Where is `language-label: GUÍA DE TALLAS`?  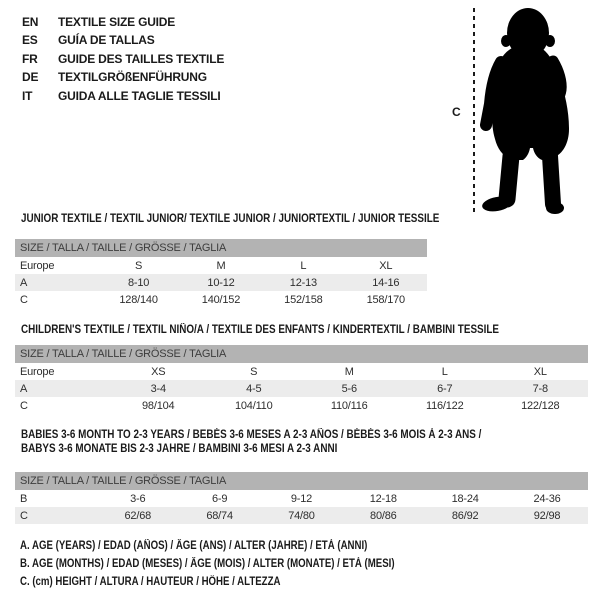 language-label: GUÍA DE TALLAS is located at coordinates (106, 40).